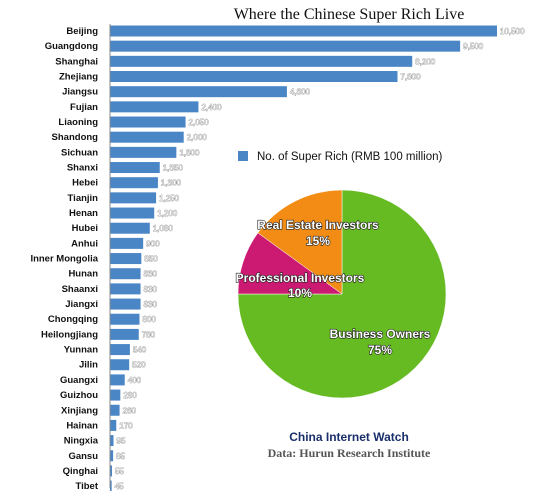 This screenshot has width=538, height=491. What do you see at coordinates (149, 319) in the screenshot?
I see `value-label: 800` at bounding box center [149, 319].